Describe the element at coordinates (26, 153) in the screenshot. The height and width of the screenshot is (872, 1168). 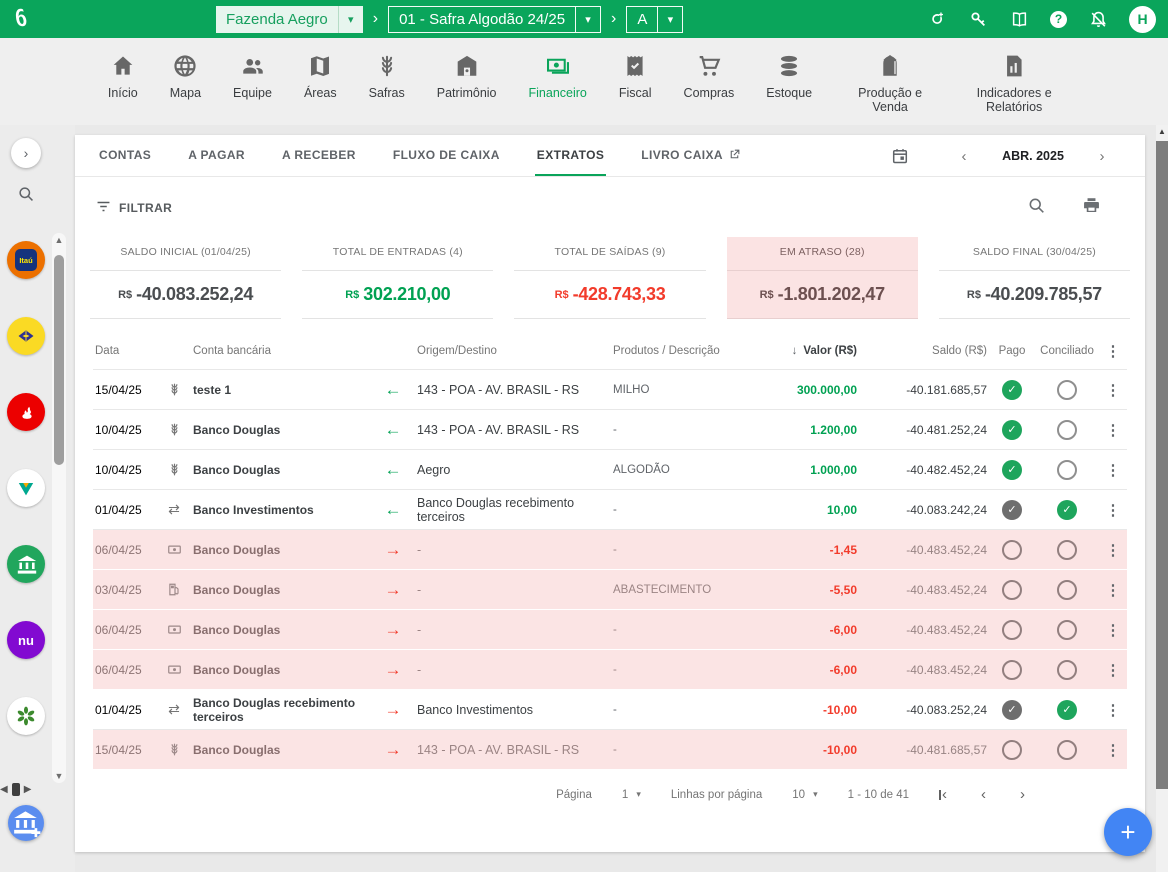
I see `sidebar-expand-button: ›` at that location.